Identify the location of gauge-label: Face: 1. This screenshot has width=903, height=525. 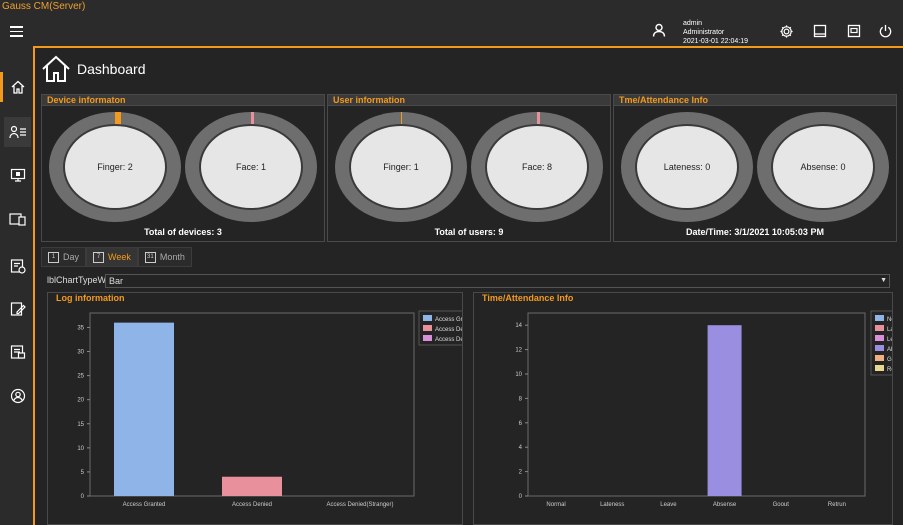
(251, 167).